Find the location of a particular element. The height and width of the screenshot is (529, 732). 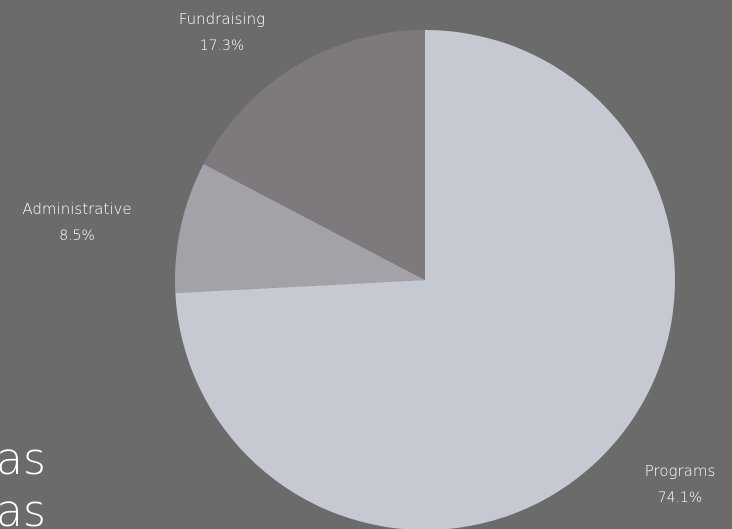

slice-label-administrative: Administrative is located at coordinates (76, 209).